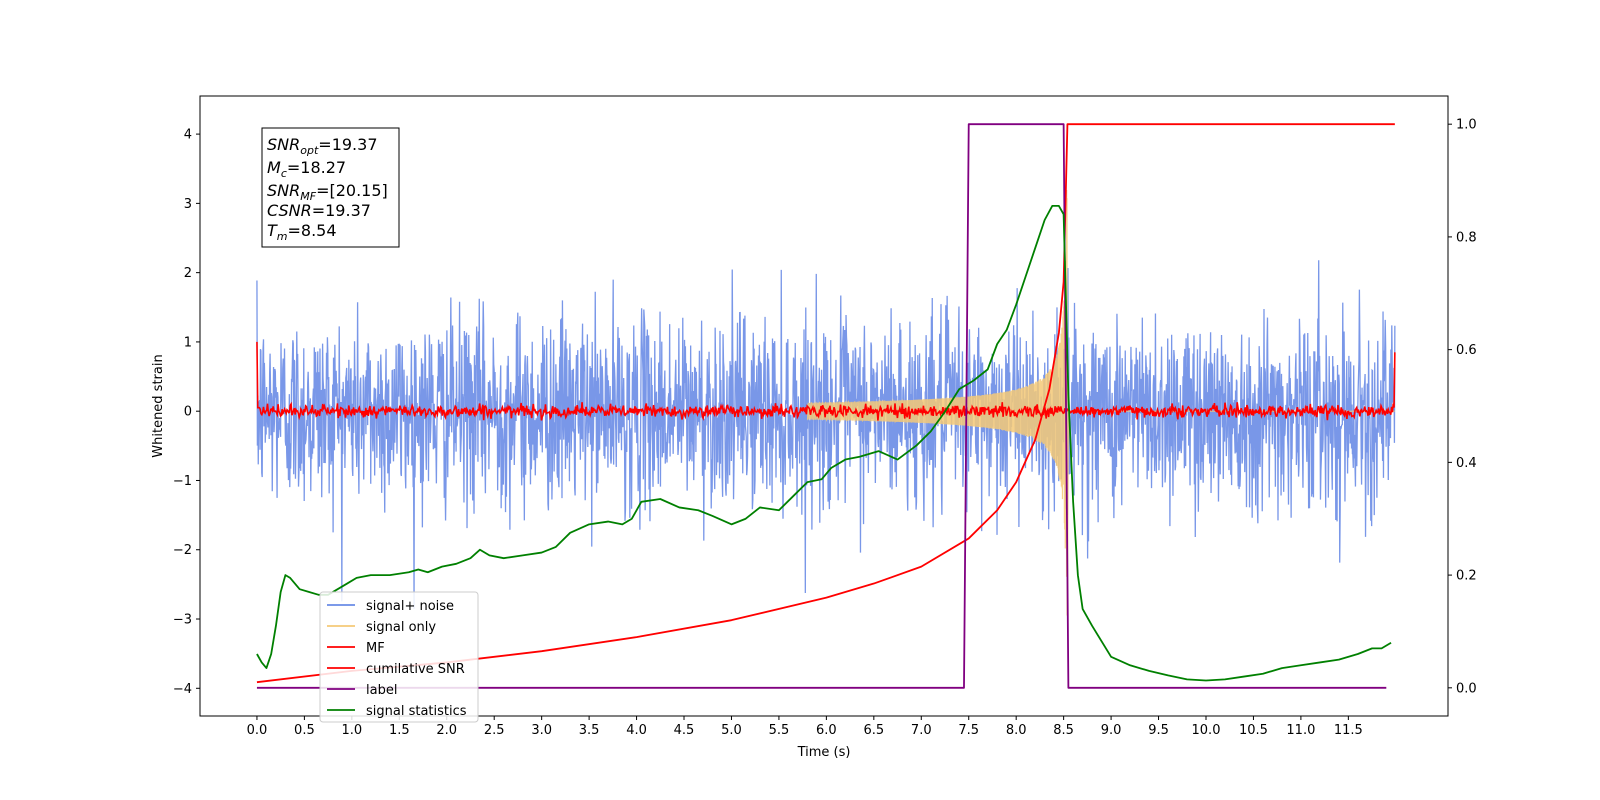  I want to click on legend-label: signal statistics, so click(416, 711).